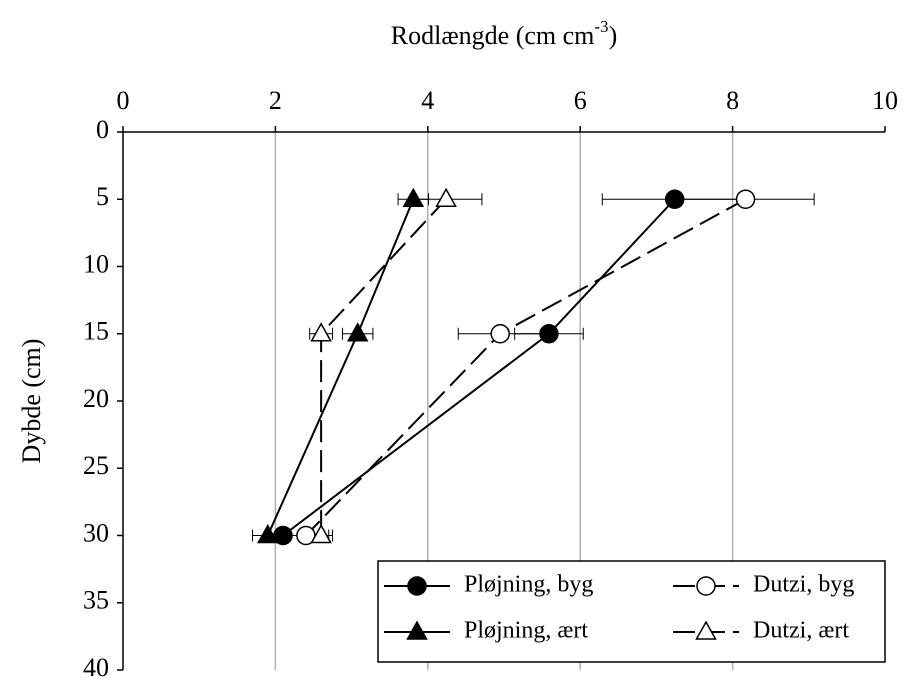 The width and height of the screenshot is (907, 679). What do you see at coordinates (102, 196) in the screenshot?
I see `y-tick-label: 5` at bounding box center [102, 196].